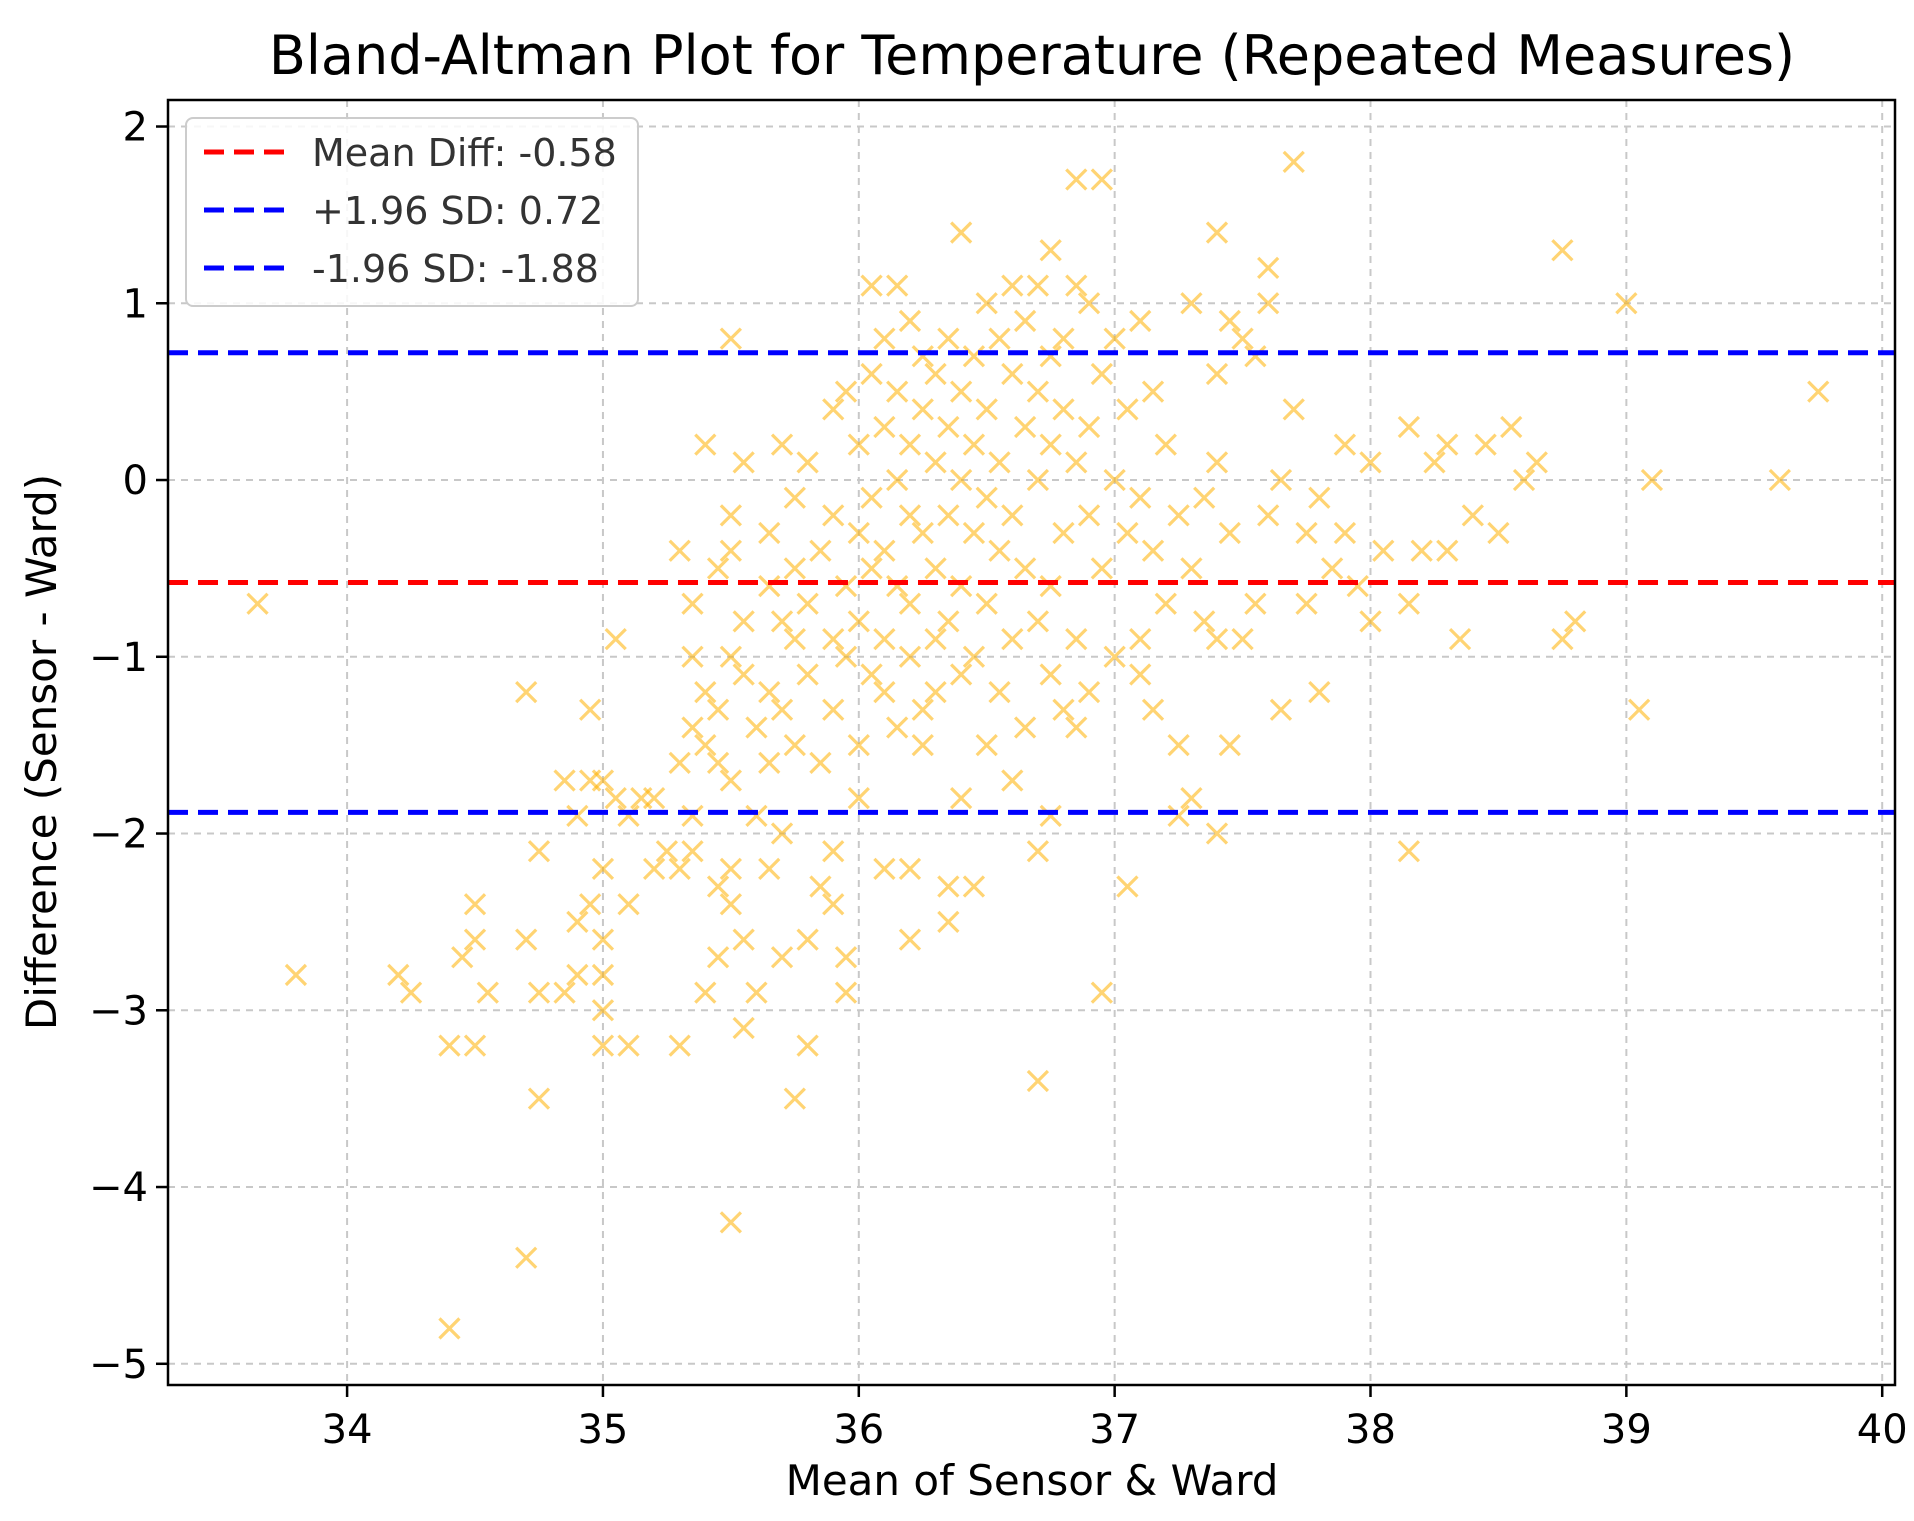 Image resolution: width=1914 pixels, height=1521 pixels. What do you see at coordinates (347, 1430) in the screenshot?
I see `x-tick-label: 34` at bounding box center [347, 1430].